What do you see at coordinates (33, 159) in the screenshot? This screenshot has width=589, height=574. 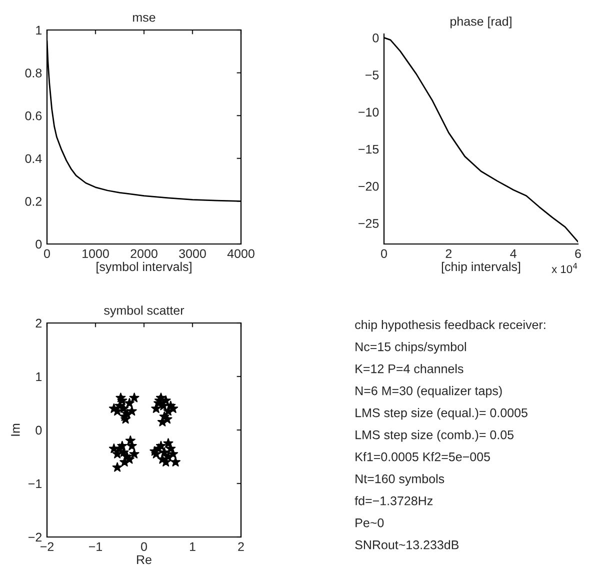 I see `y-tick-label: 0.4` at bounding box center [33, 159].